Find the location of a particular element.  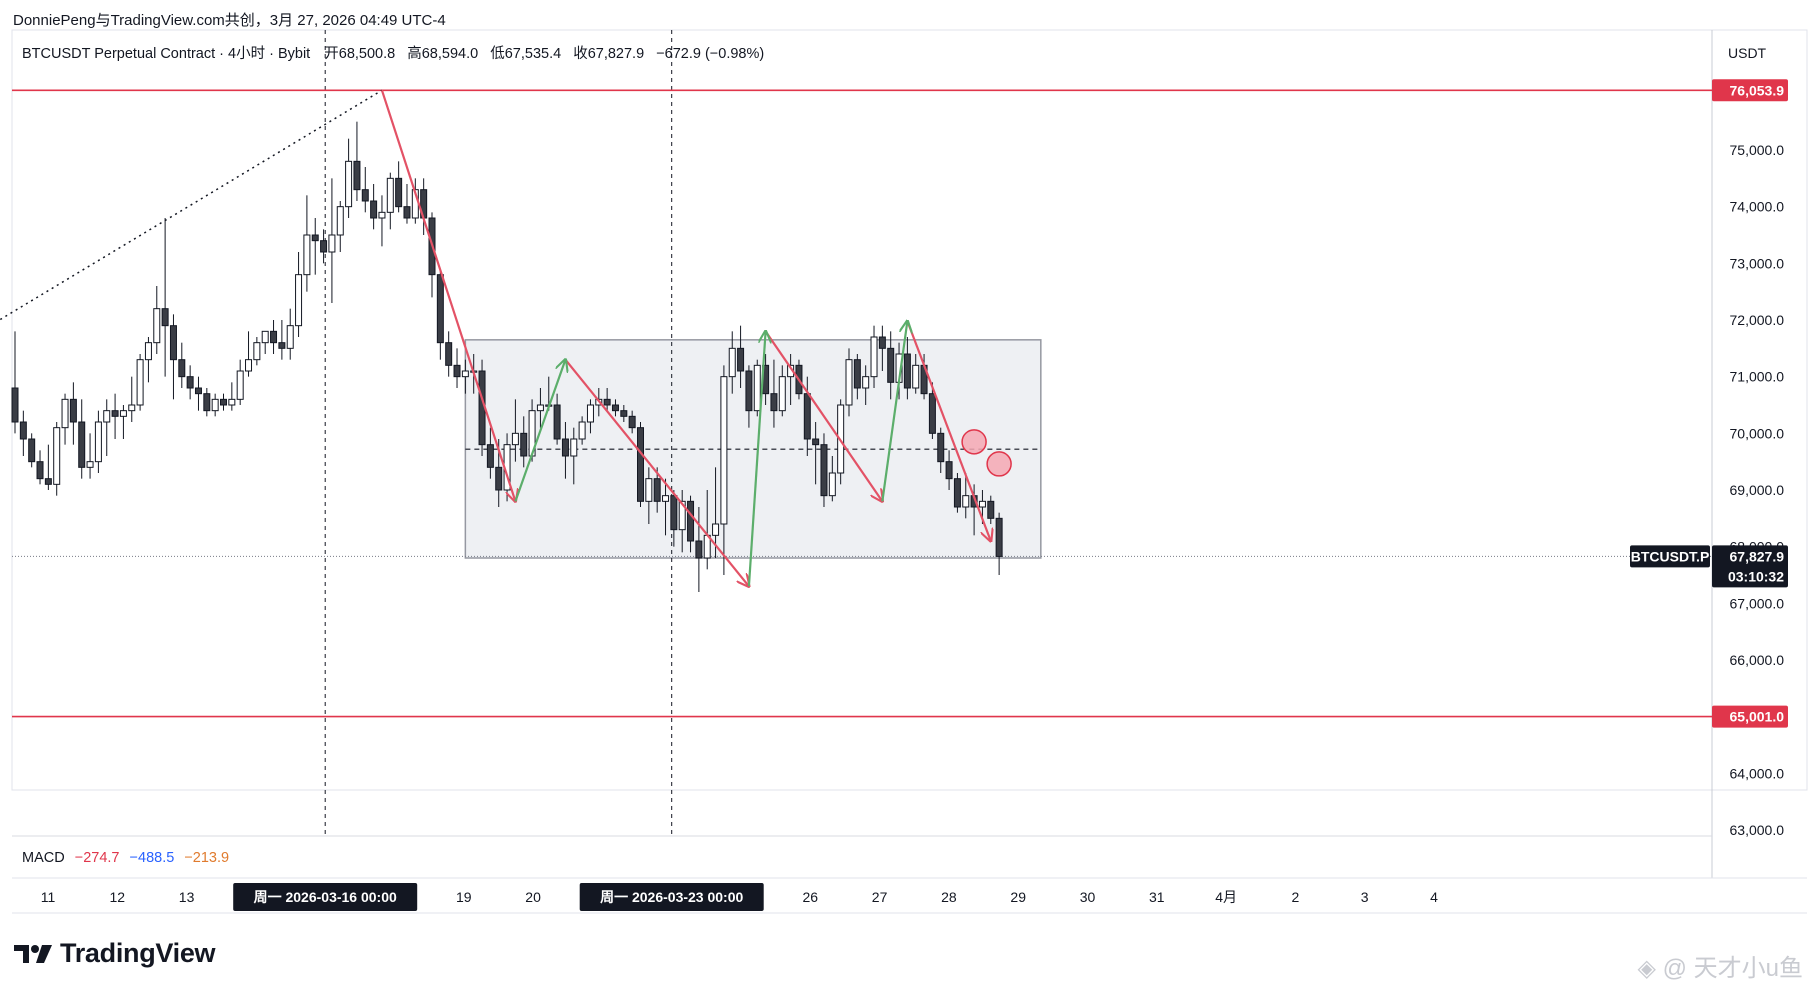

tradingview-logo-icon is located at coordinates (33, 953).